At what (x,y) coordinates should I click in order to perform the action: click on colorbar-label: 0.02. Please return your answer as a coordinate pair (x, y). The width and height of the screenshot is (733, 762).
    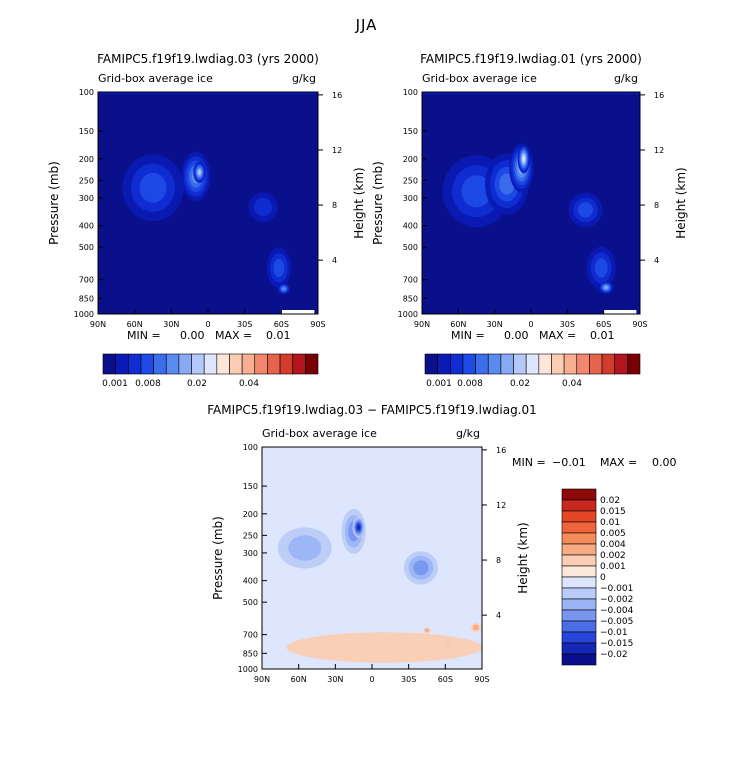
    Looking at the image, I should click on (610, 501).